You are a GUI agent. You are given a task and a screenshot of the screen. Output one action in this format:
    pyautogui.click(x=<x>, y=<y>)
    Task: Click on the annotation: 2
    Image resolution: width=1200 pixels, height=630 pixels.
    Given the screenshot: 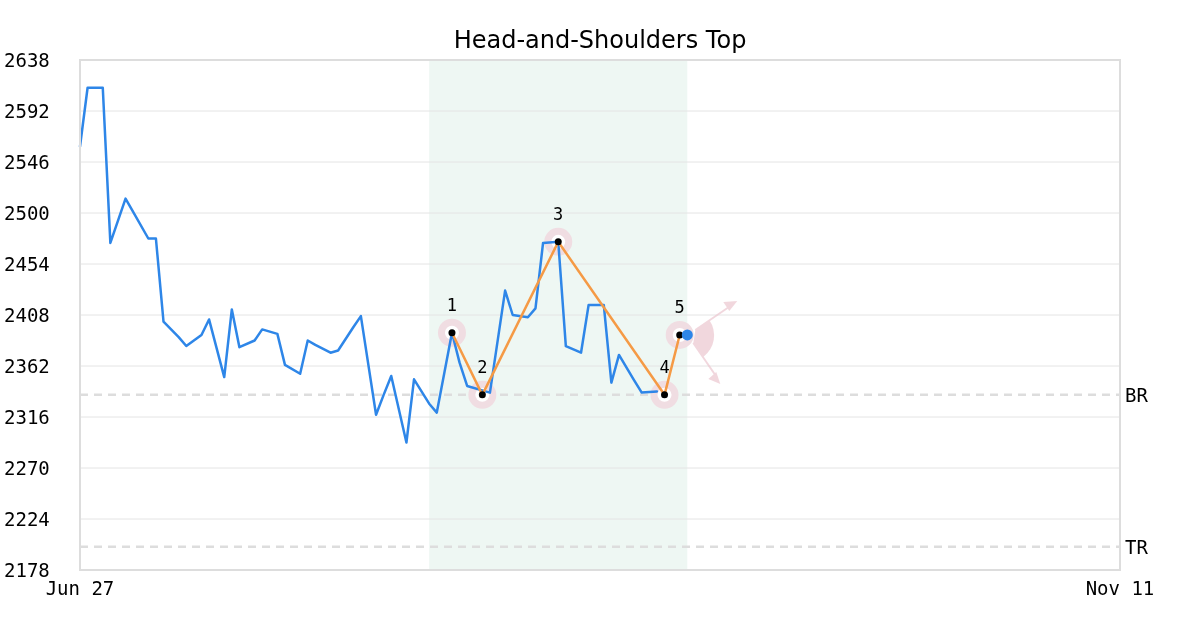 What is the action you would take?
    pyautogui.click(x=482, y=366)
    